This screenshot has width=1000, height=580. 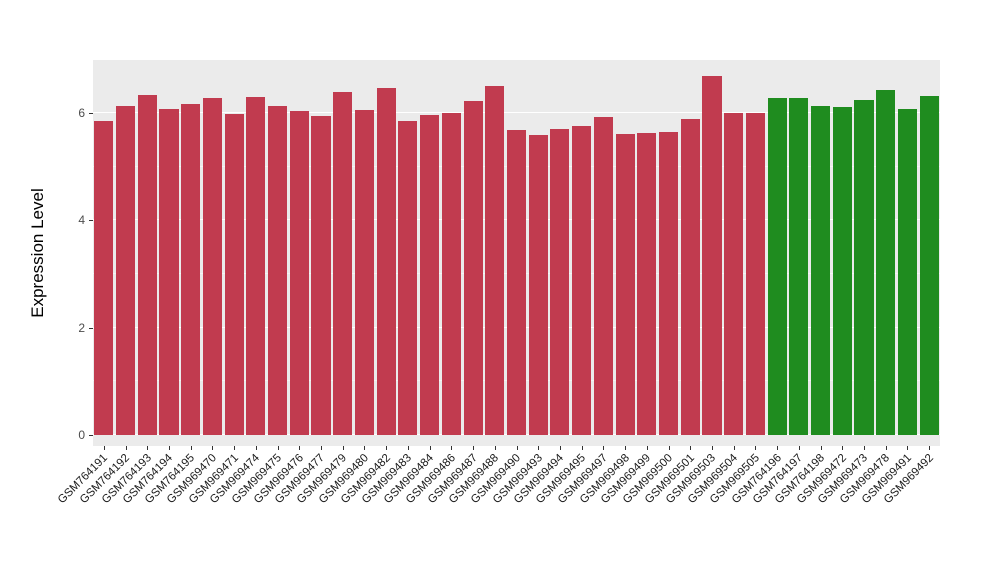 What do you see at coordinates (81, 327) in the screenshot?
I see `y-tick-label: 2` at bounding box center [81, 327].